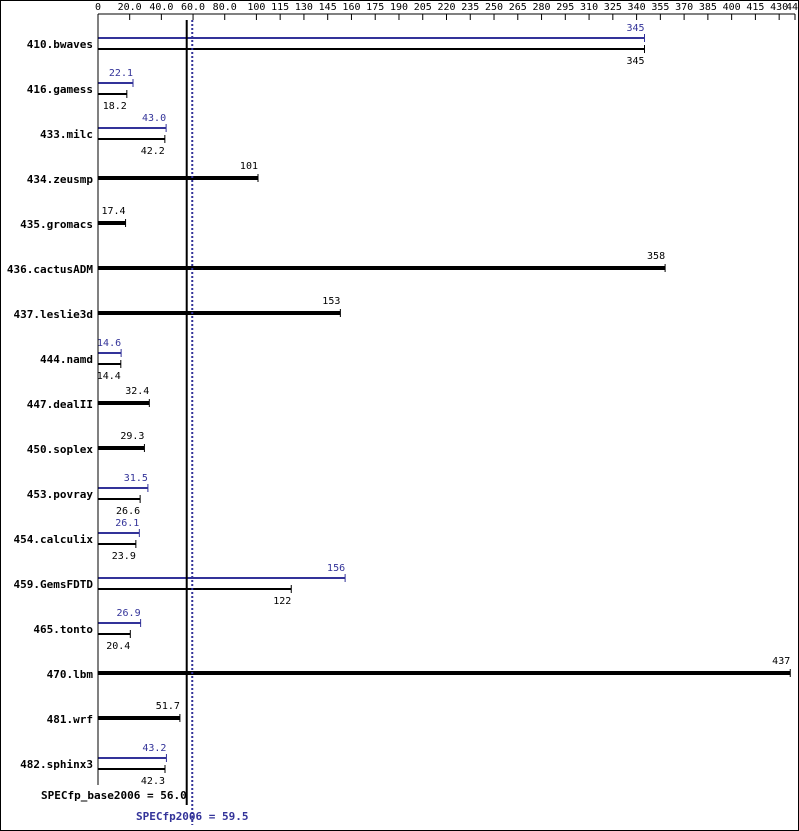 The image size is (799, 831). What do you see at coordinates (351, 7) in the screenshot?
I see `x-tick-label: 160` at bounding box center [351, 7].